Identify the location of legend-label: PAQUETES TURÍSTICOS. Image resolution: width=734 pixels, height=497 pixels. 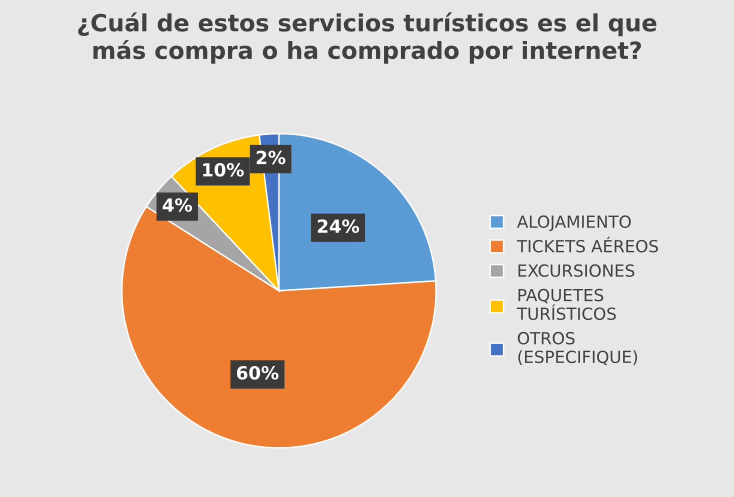
(566, 304).